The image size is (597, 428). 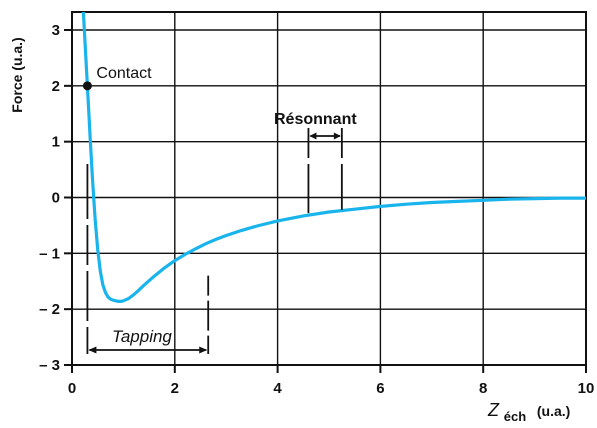 What do you see at coordinates (325, 171) in the screenshot?
I see `resonnant-bracket` at bounding box center [325, 171].